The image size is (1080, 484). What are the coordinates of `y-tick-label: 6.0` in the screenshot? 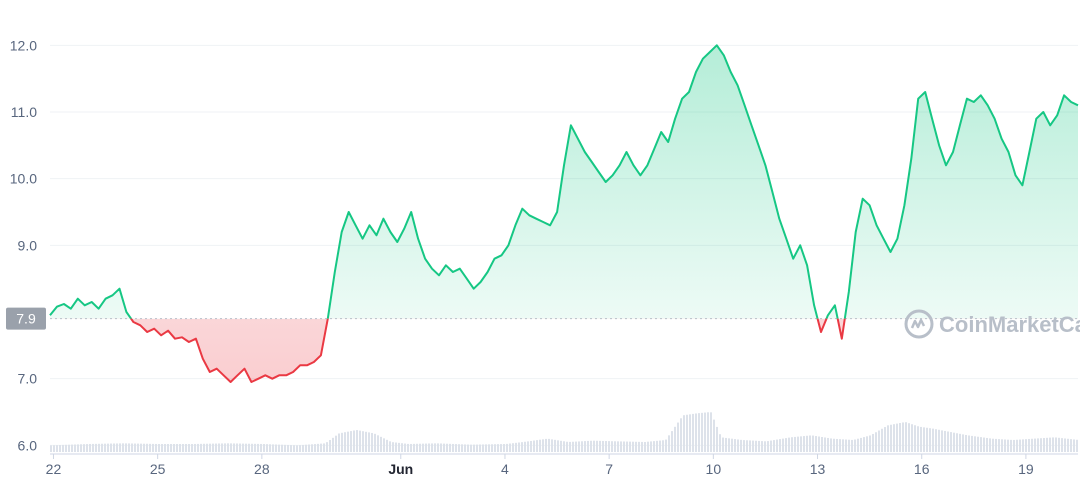 It's located at (28, 445).